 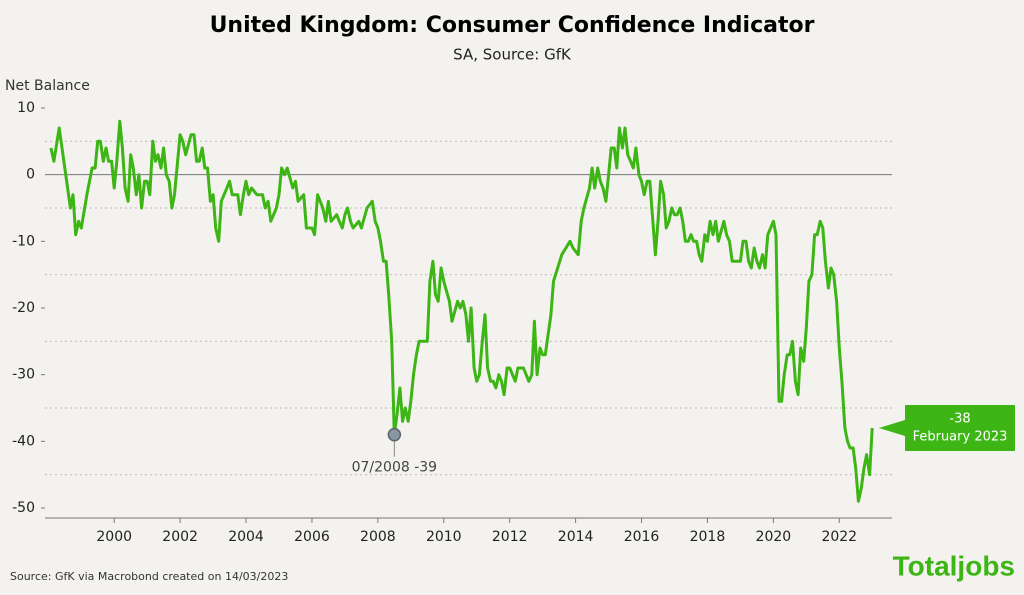 I want to click on callout-pointer, so click(x=891, y=428).